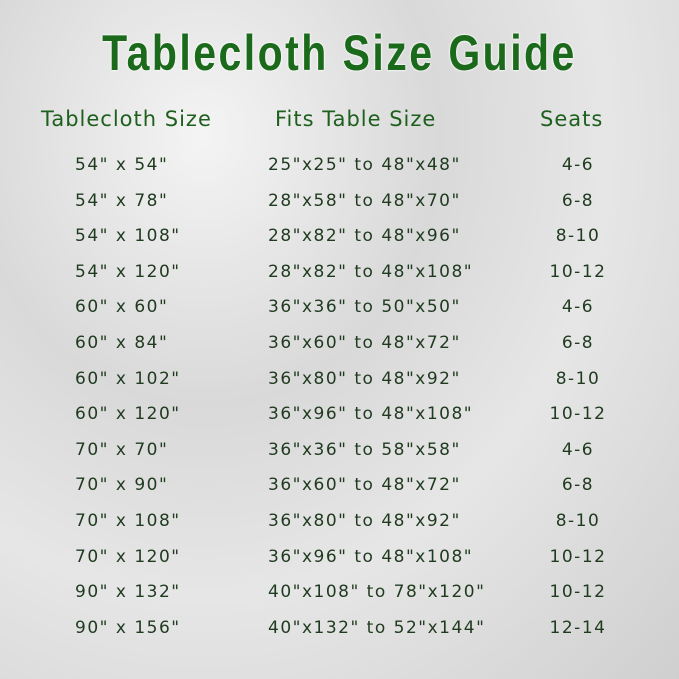  What do you see at coordinates (377, 627) in the screenshot?
I see `cell-fits-table-size: 40"x132" to 52"x144"` at bounding box center [377, 627].